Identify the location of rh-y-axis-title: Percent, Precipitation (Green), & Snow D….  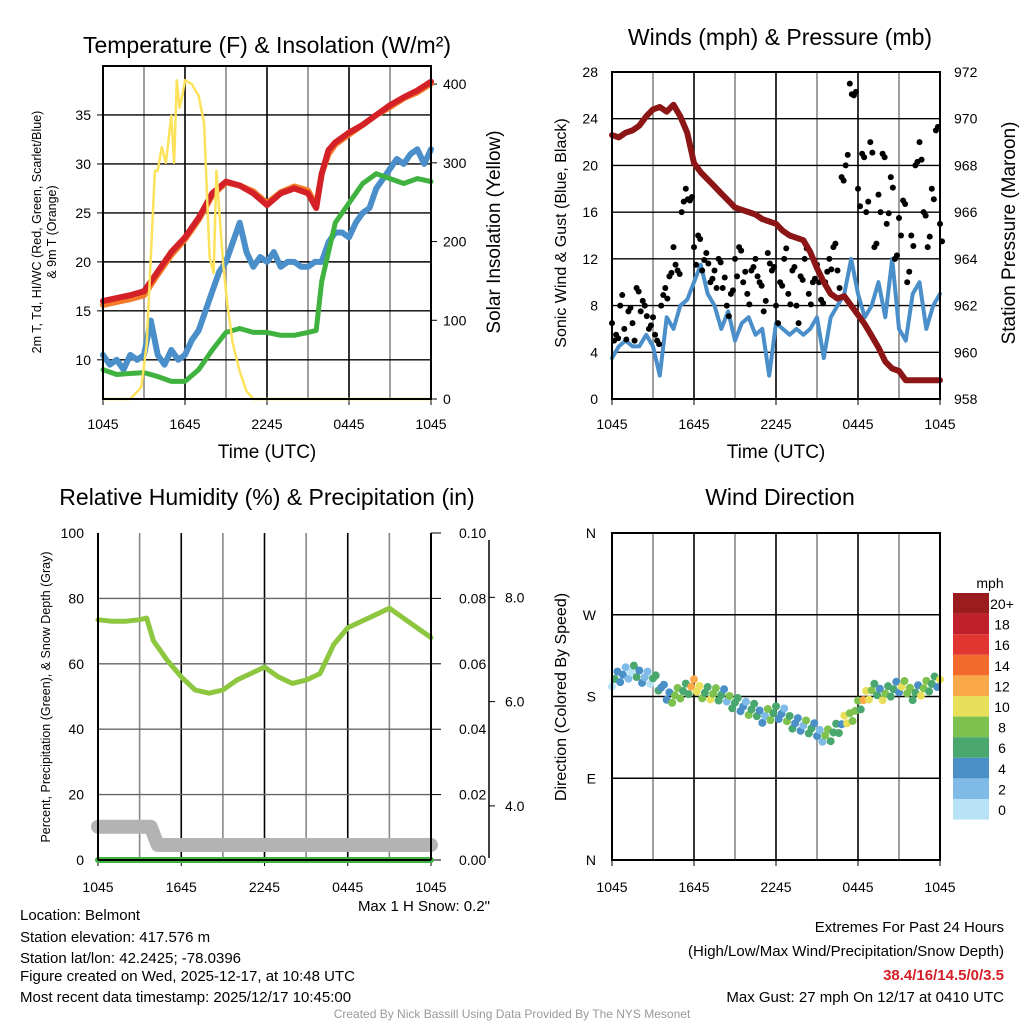
(46, 696).